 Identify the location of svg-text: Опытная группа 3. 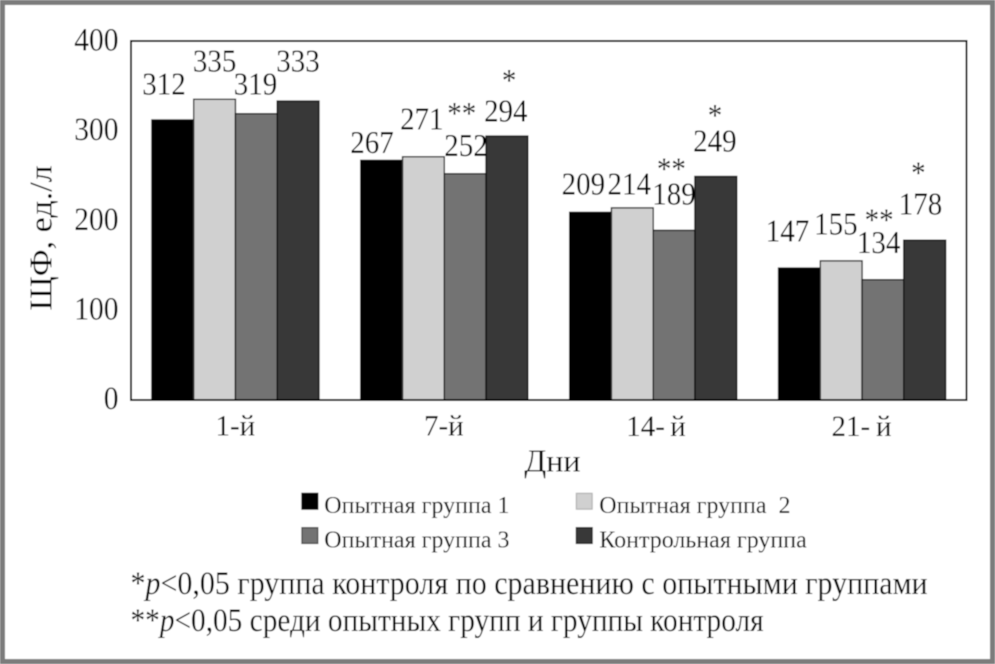
(416, 540).